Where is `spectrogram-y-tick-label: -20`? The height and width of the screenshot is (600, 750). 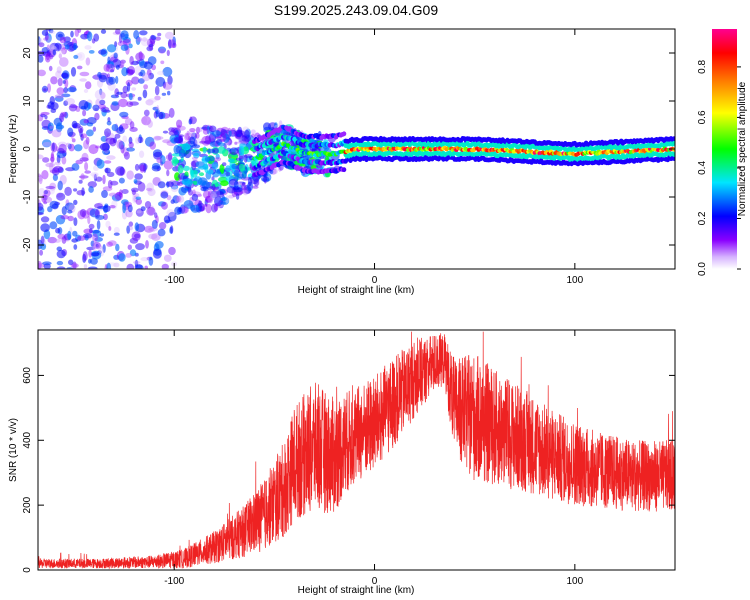 spectrogram-y-tick-label: -20 is located at coordinates (27, 244).